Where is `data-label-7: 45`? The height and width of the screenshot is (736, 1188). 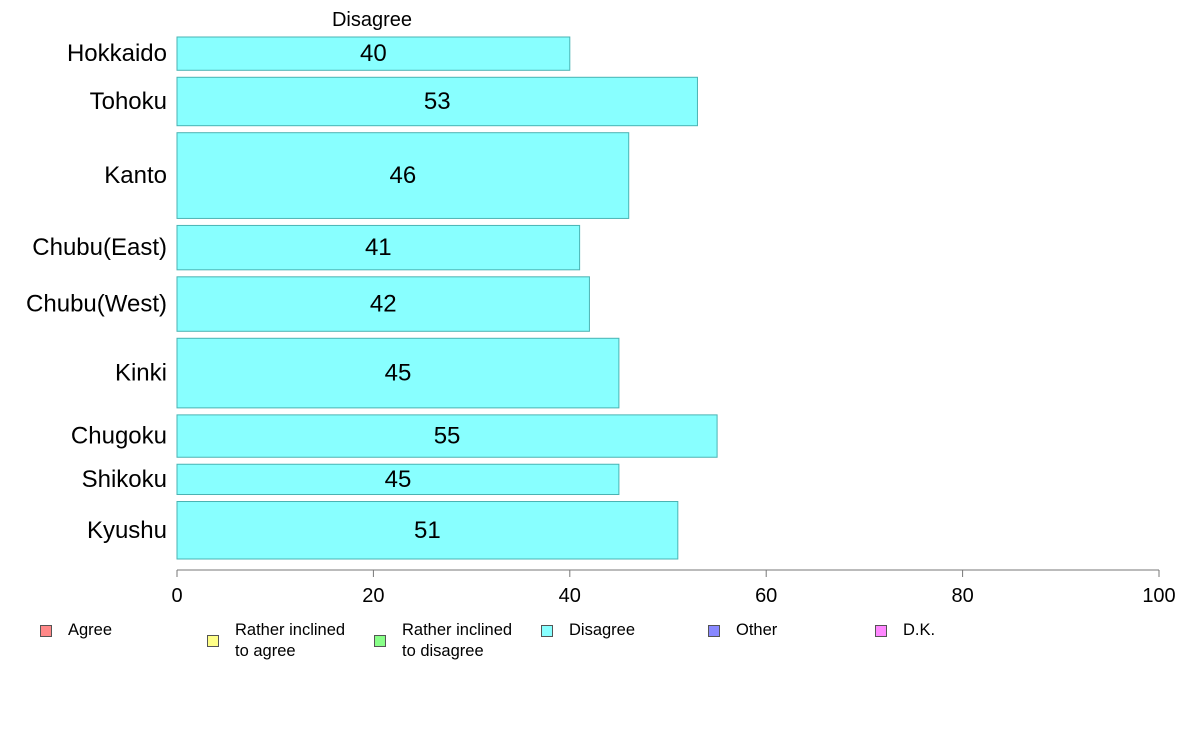 data-label-7: 45 is located at coordinates (398, 479).